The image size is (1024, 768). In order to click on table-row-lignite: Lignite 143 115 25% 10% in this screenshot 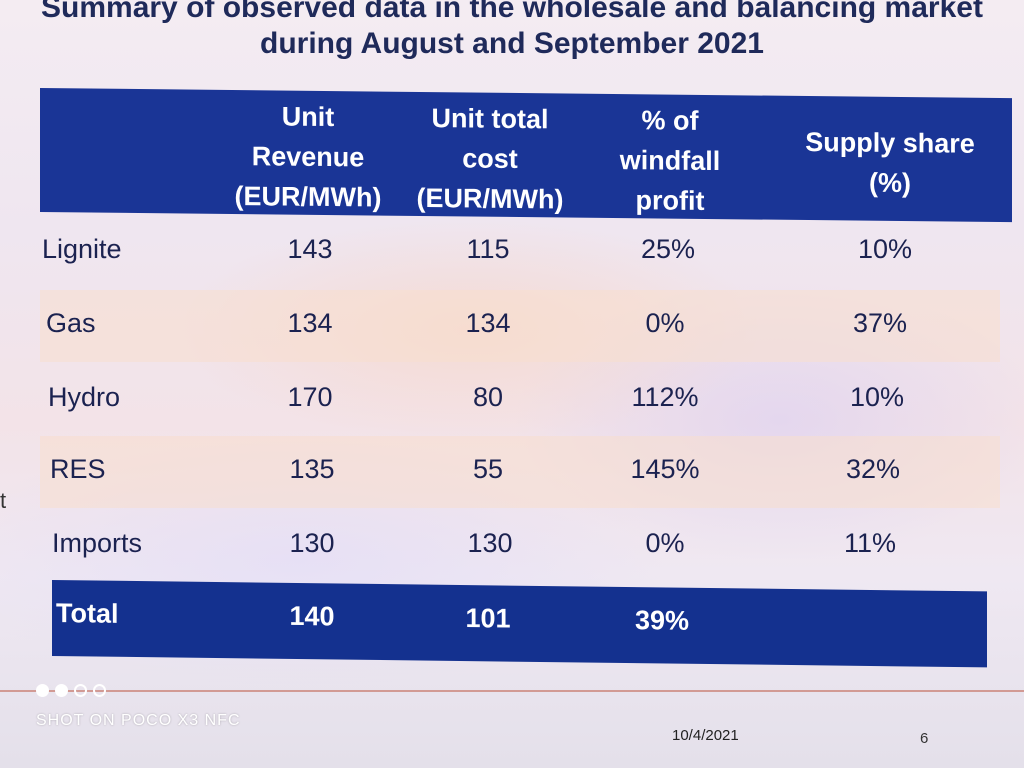, I will do `click(520, 252)`.